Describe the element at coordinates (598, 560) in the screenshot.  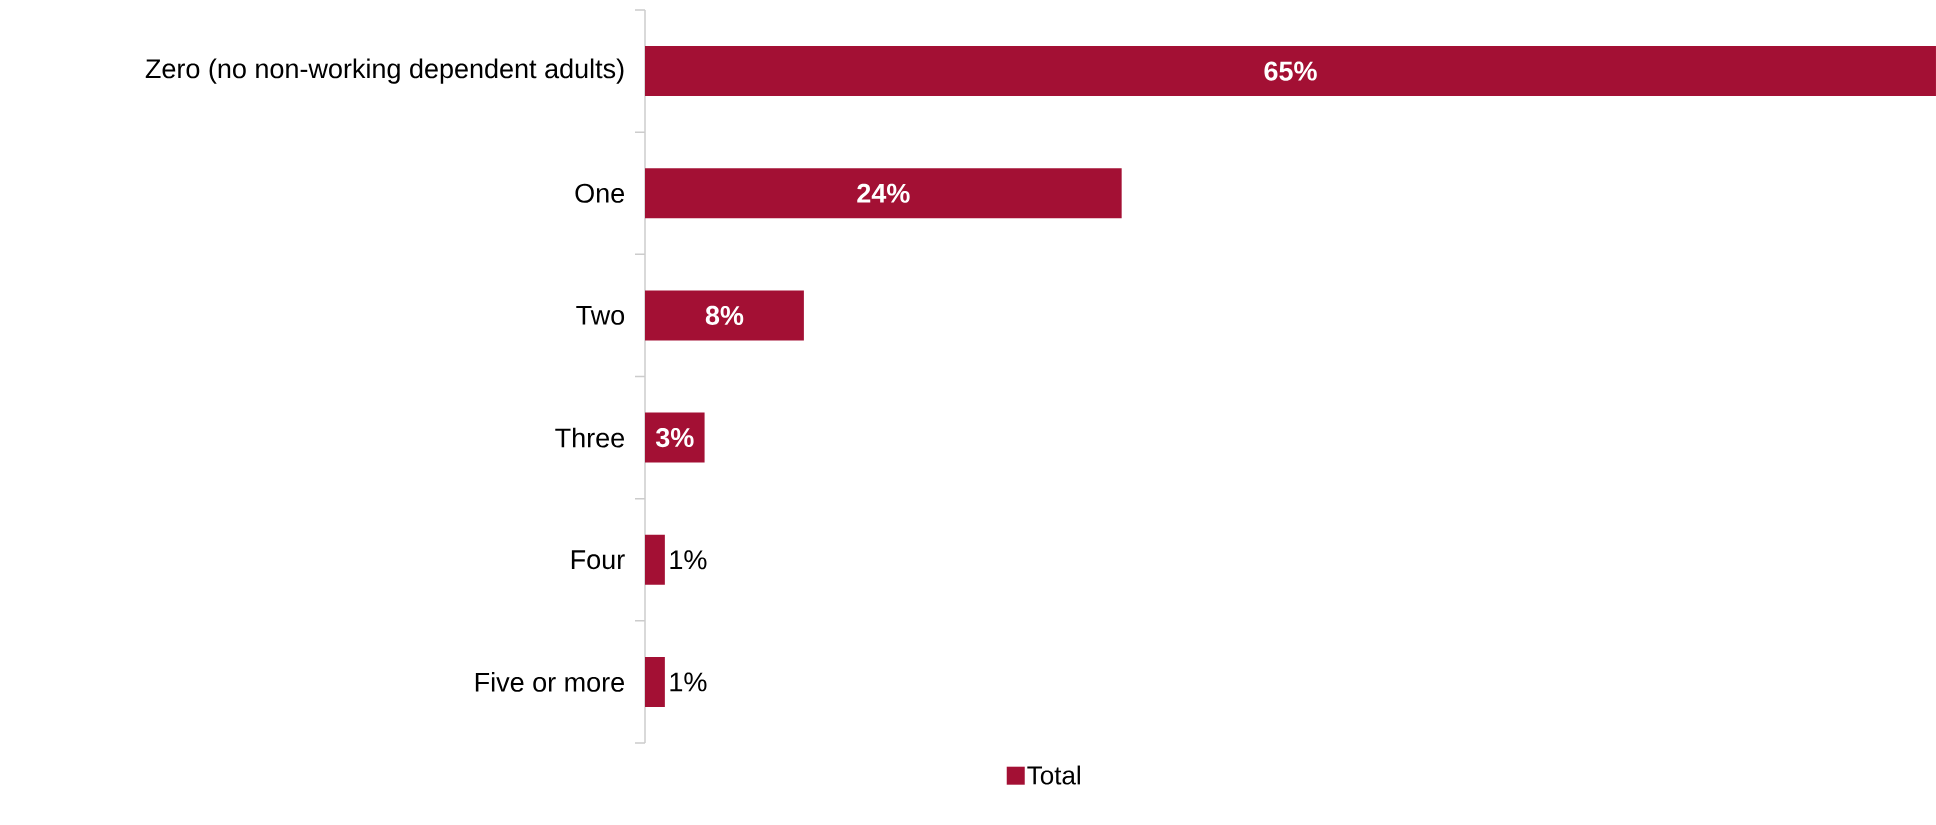
I see `y-tick-label: Four` at that location.